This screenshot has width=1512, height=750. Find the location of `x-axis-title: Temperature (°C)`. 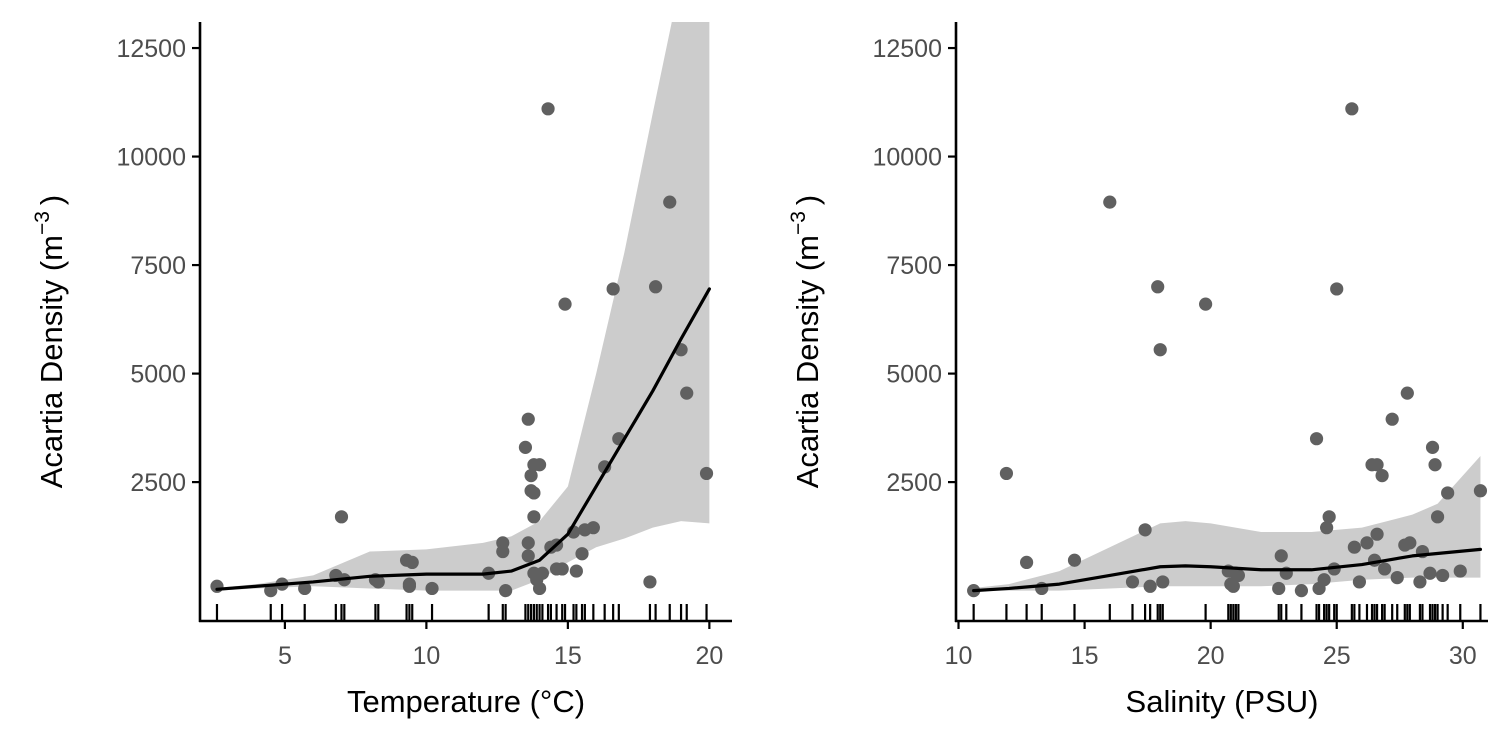

x-axis-title: Temperature (°C) is located at coordinates (466, 701).